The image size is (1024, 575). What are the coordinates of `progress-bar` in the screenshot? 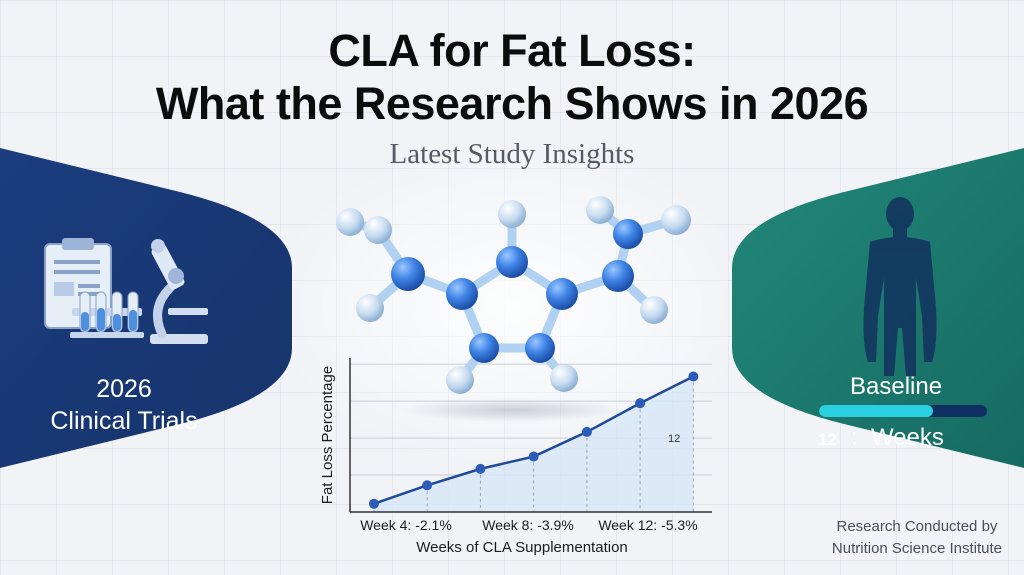 It's located at (903, 411).